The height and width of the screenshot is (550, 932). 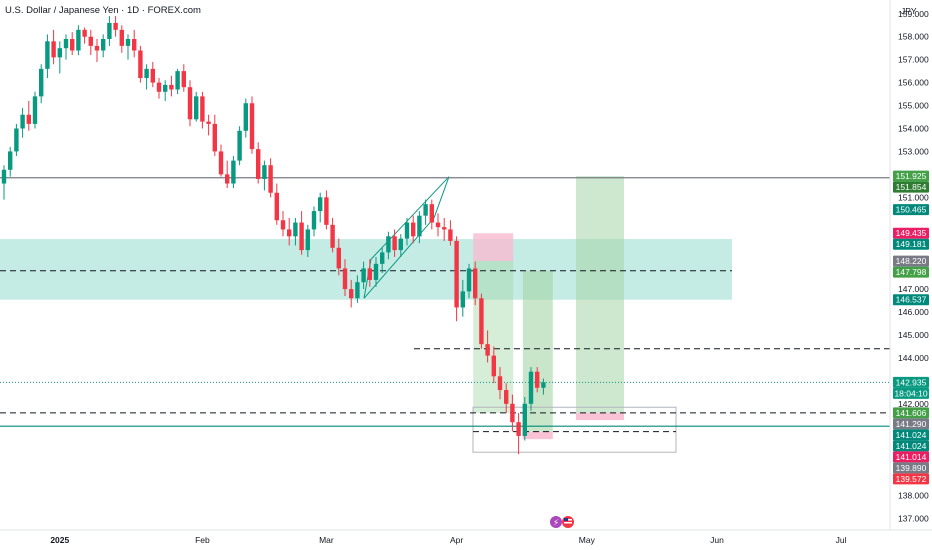 What do you see at coordinates (911, 479) in the screenshot?
I see `price-tag-label: 139.572` at bounding box center [911, 479].